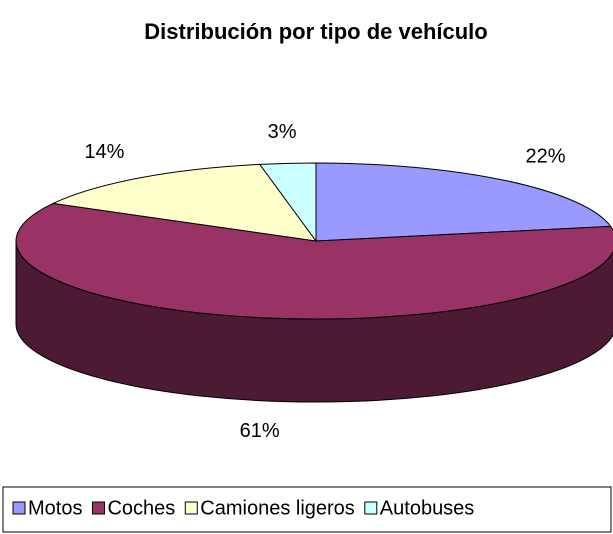  I want to click on legend-label: Autobuses, so click(427, 508).